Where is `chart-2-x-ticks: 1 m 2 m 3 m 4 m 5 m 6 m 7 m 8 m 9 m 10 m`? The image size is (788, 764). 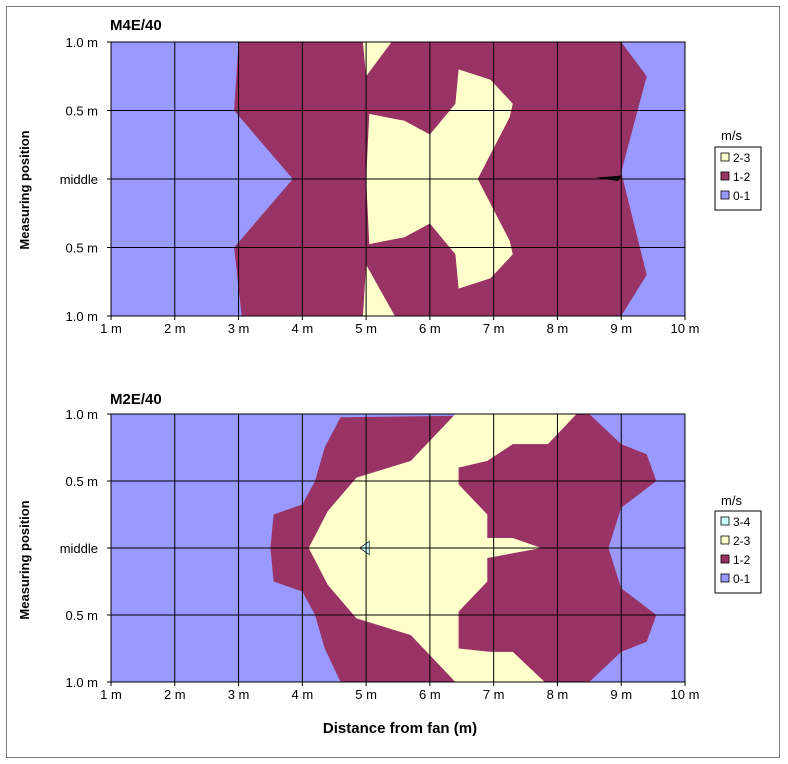
chart-2-x-ticks: 1 m 2 m 3 m 4 m 5 m 6 m 7 m 8 m 9 m 10 m is located at coordinates (399, 694).